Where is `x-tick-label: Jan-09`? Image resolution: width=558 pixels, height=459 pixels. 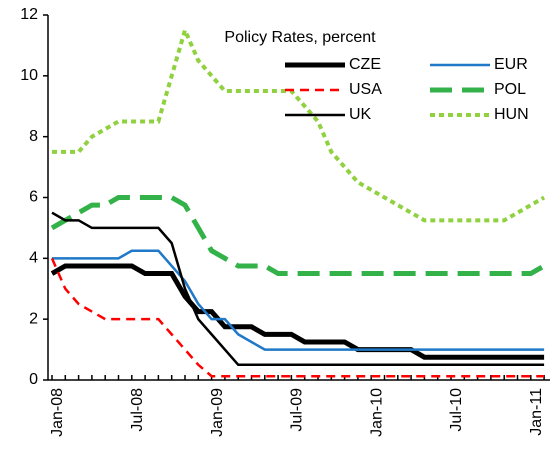 x-tick-label: Jan-09 is located at coordinates (217, 412).